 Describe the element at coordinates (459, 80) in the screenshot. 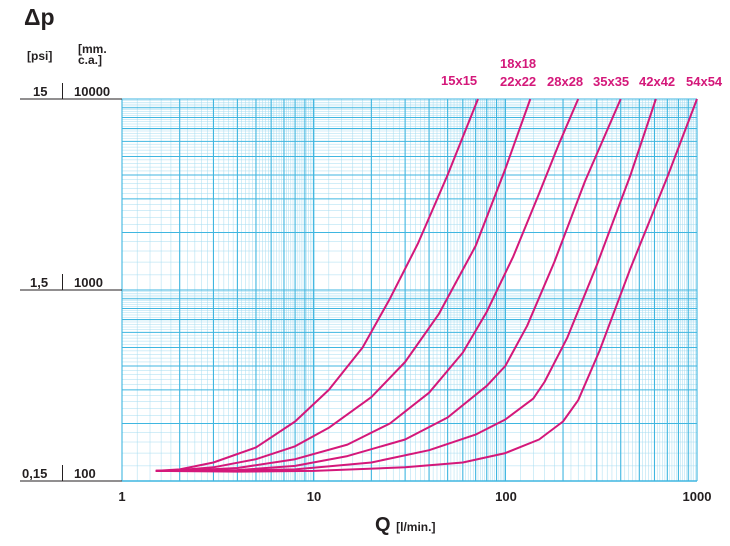

I see `series-label-15x15: 15x15` at that location.